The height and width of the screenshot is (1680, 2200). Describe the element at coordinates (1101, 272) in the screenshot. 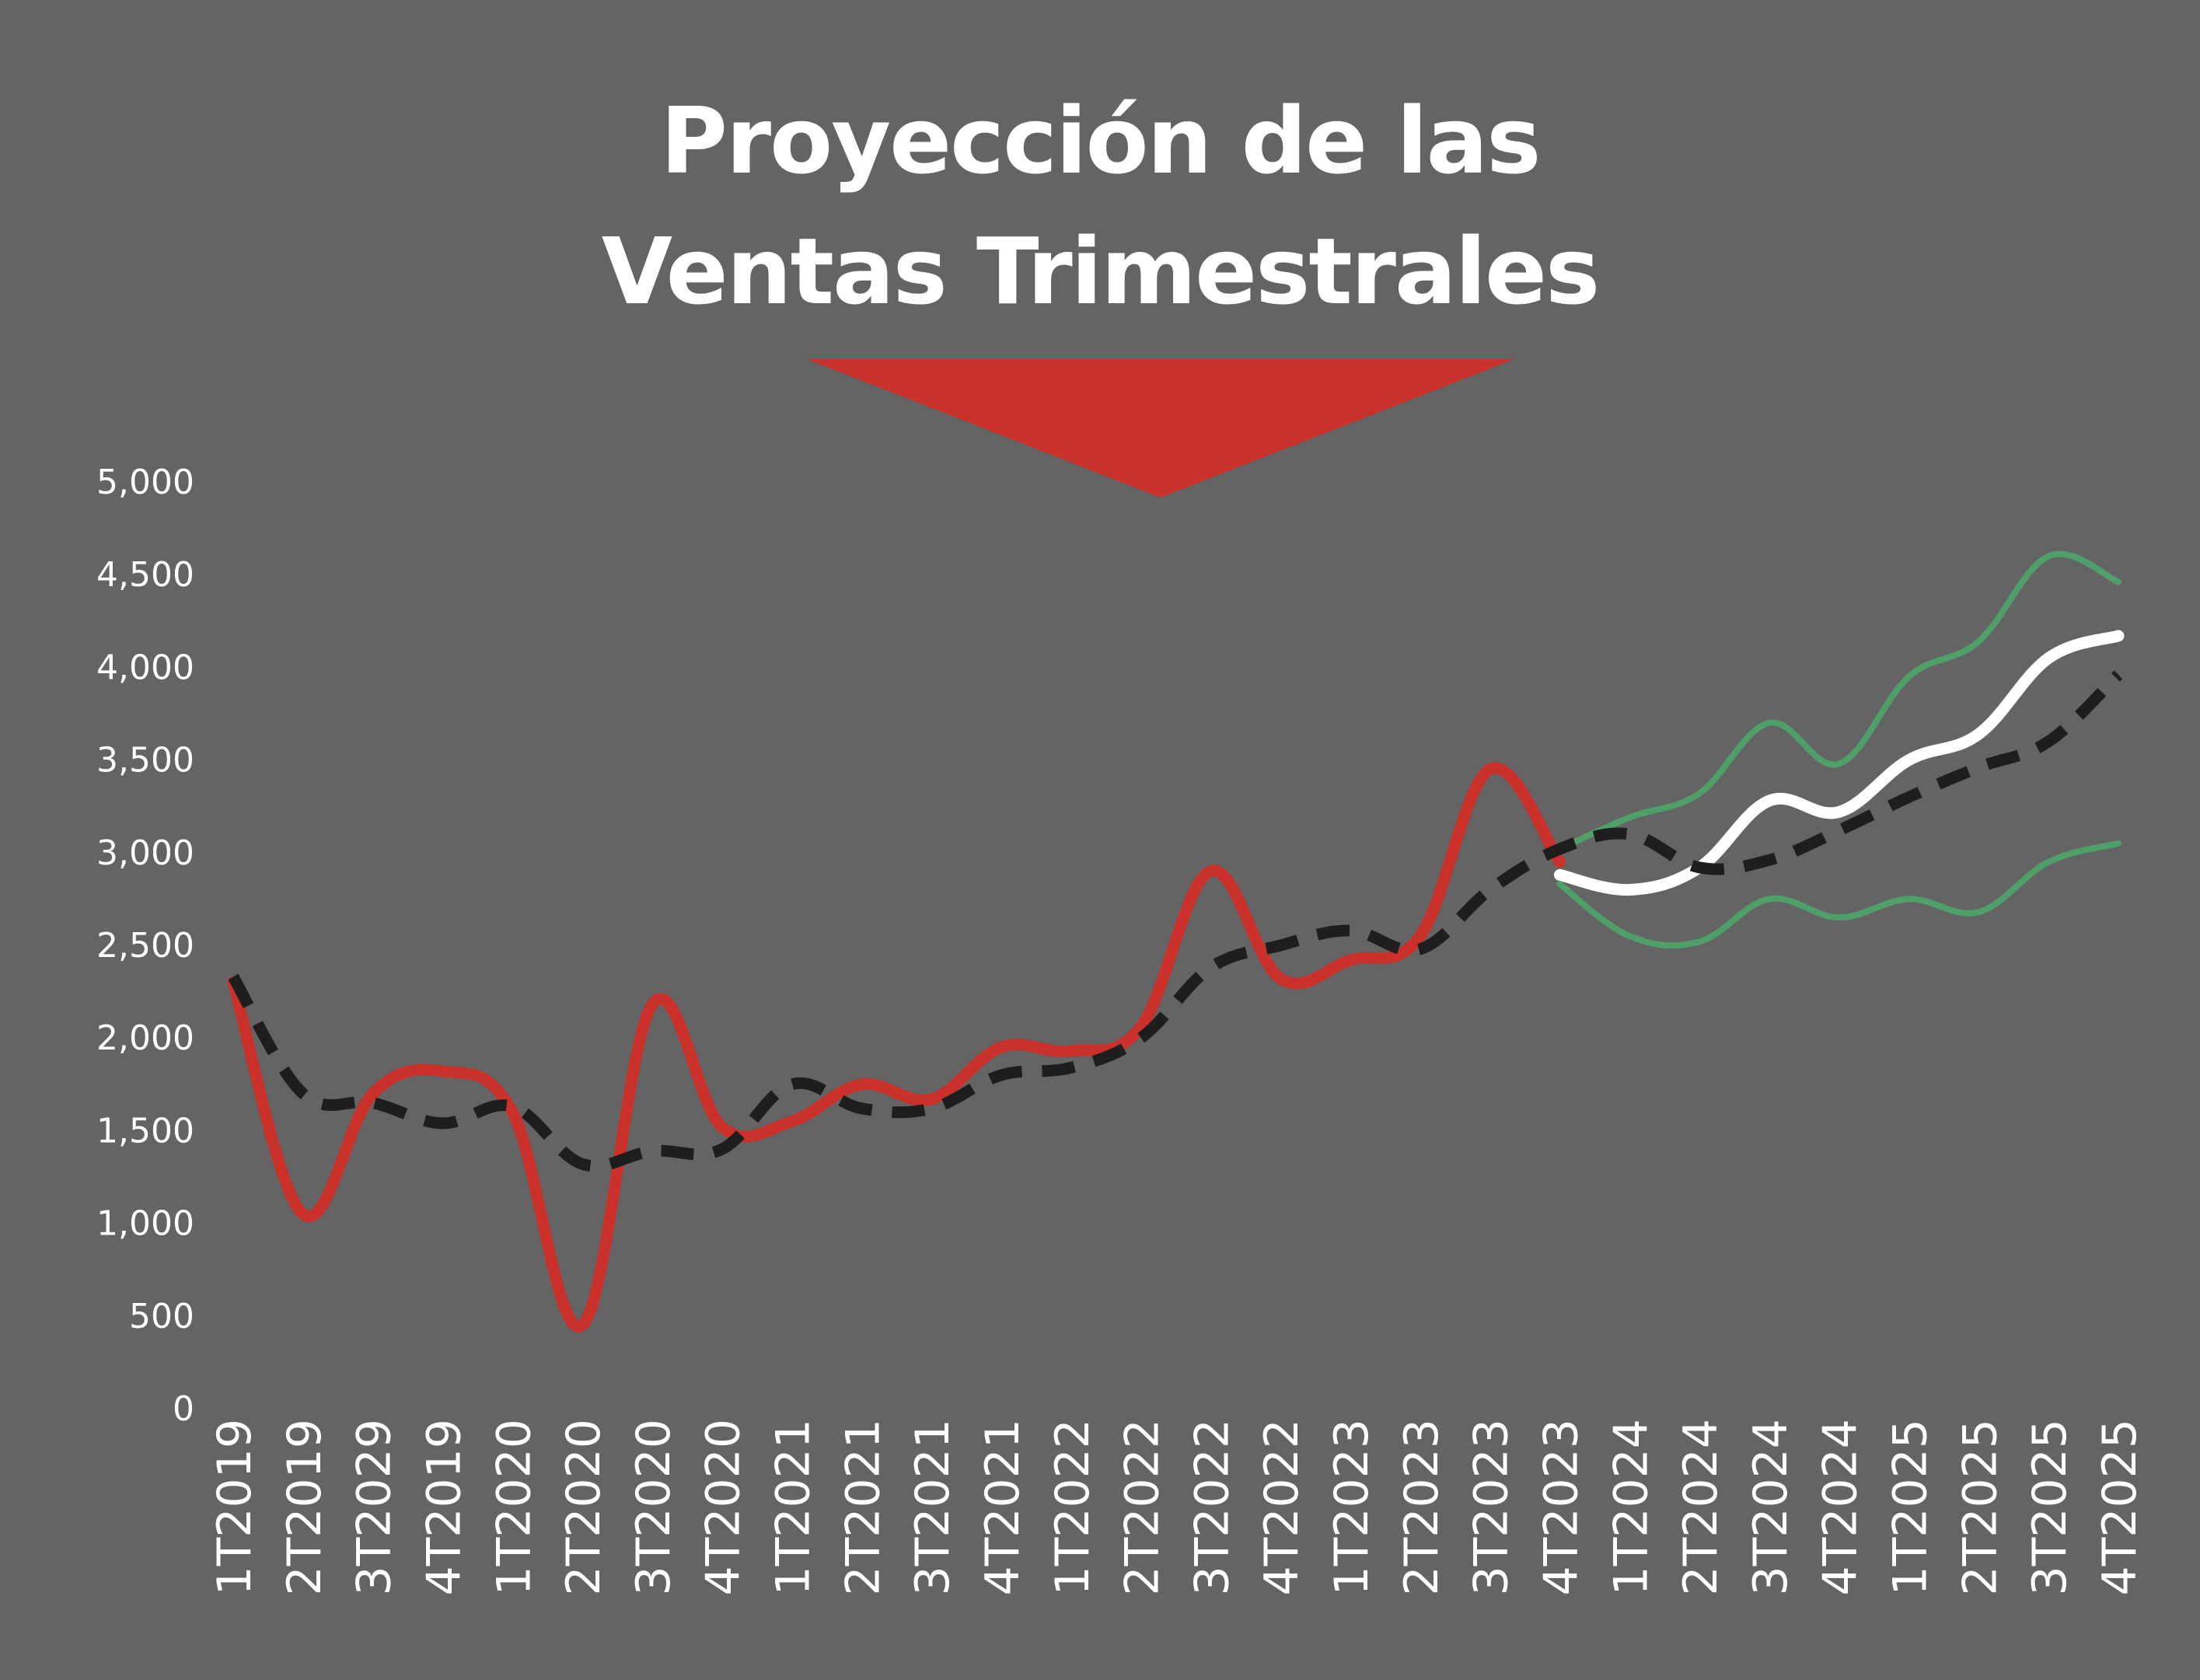

I see `chart-title-line-2: Ventas Trimestrales` at that location.